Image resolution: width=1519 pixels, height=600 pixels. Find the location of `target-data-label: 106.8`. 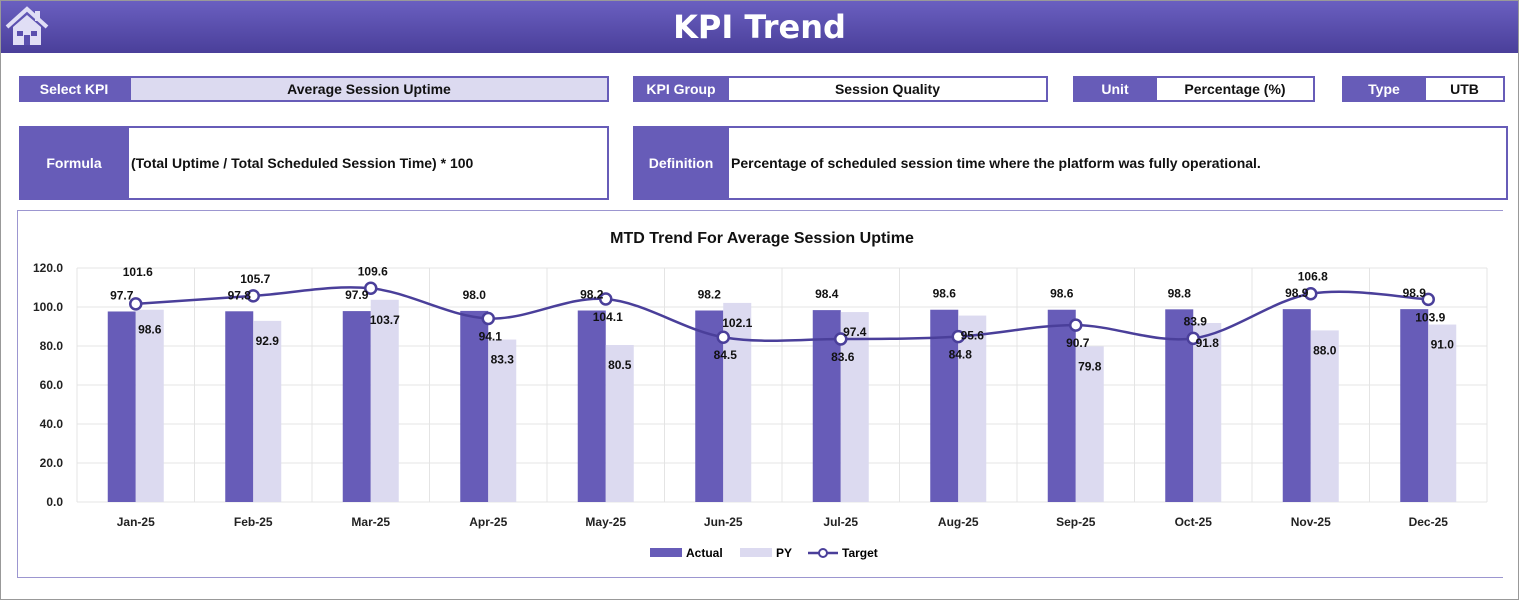

target-data-label: 106.8 is located at coordinates (1313, 277).